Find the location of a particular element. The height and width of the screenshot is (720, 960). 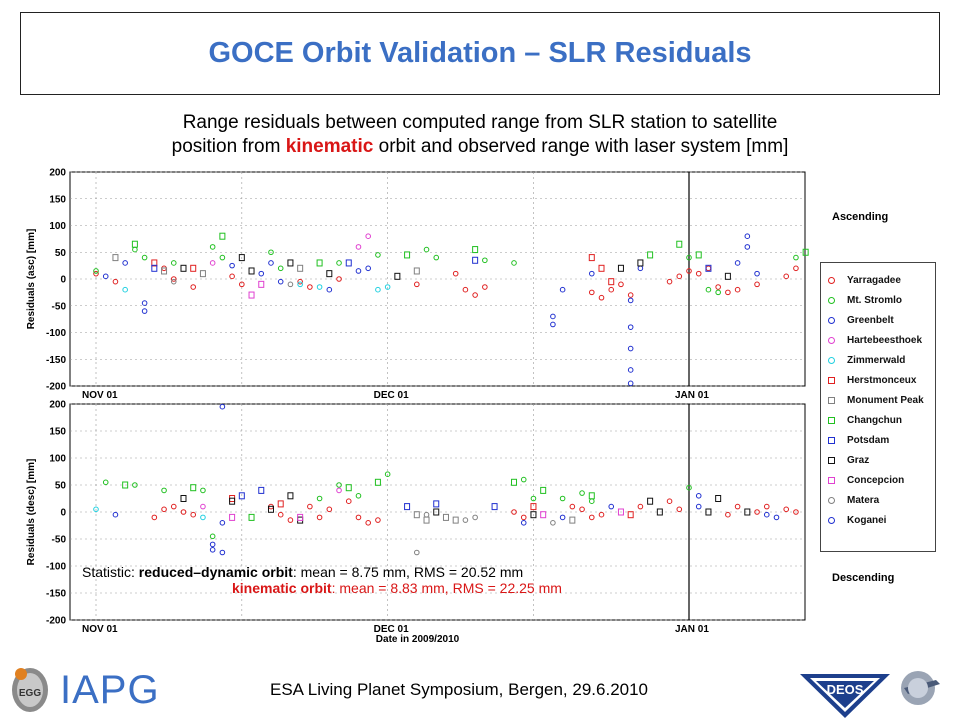

legend-label: Graz is located at coordinates (858, 460).